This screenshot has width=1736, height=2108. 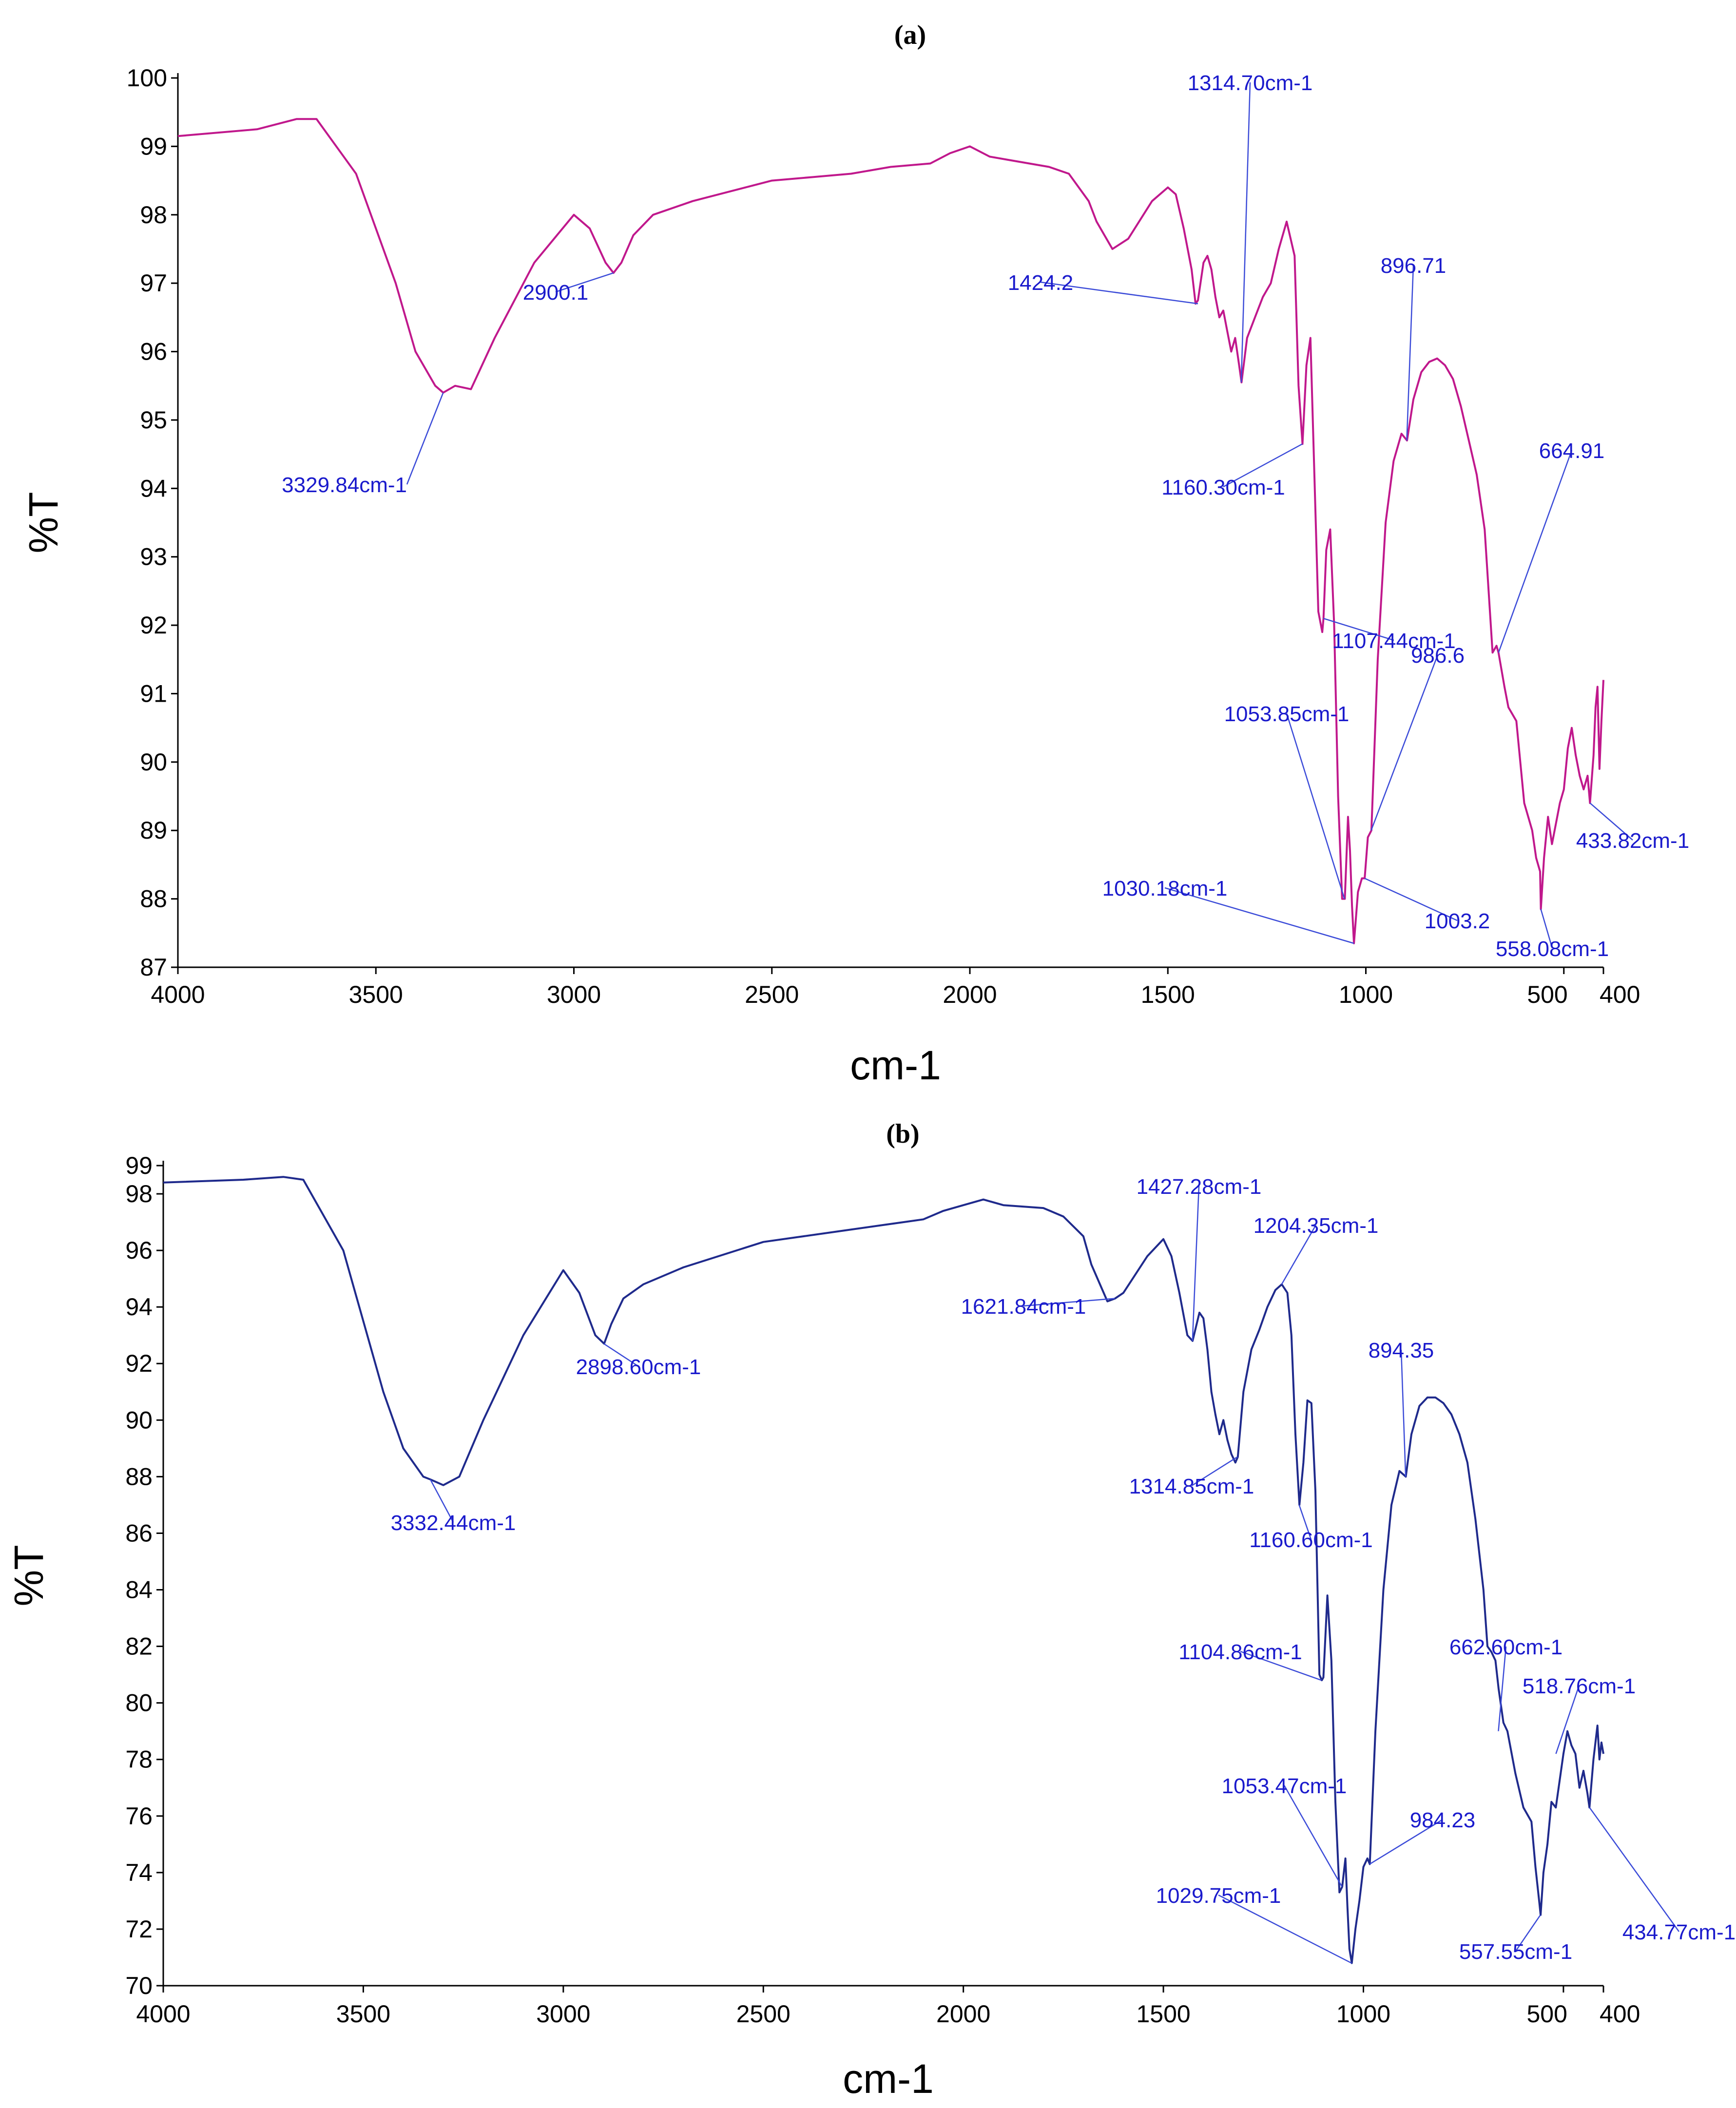 What do you see at coordinates (1199, 1187) in the screenshot?
I see `peak-annotation-label: 1427.28cm-1` at bounding box center [1199, 1187].